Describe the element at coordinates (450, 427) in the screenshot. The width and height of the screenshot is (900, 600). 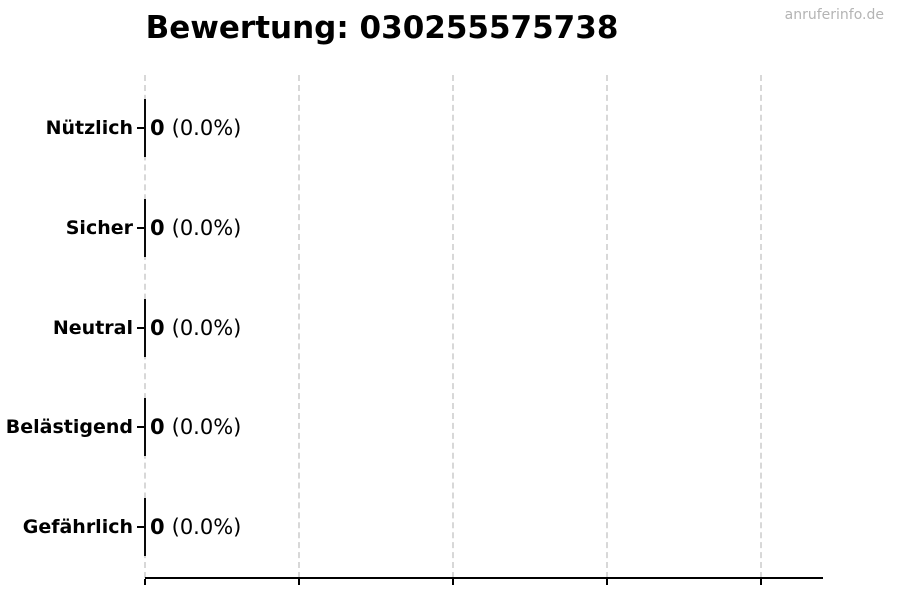
I see `category-row: Belästigend 0 (0.0%)` at that location.